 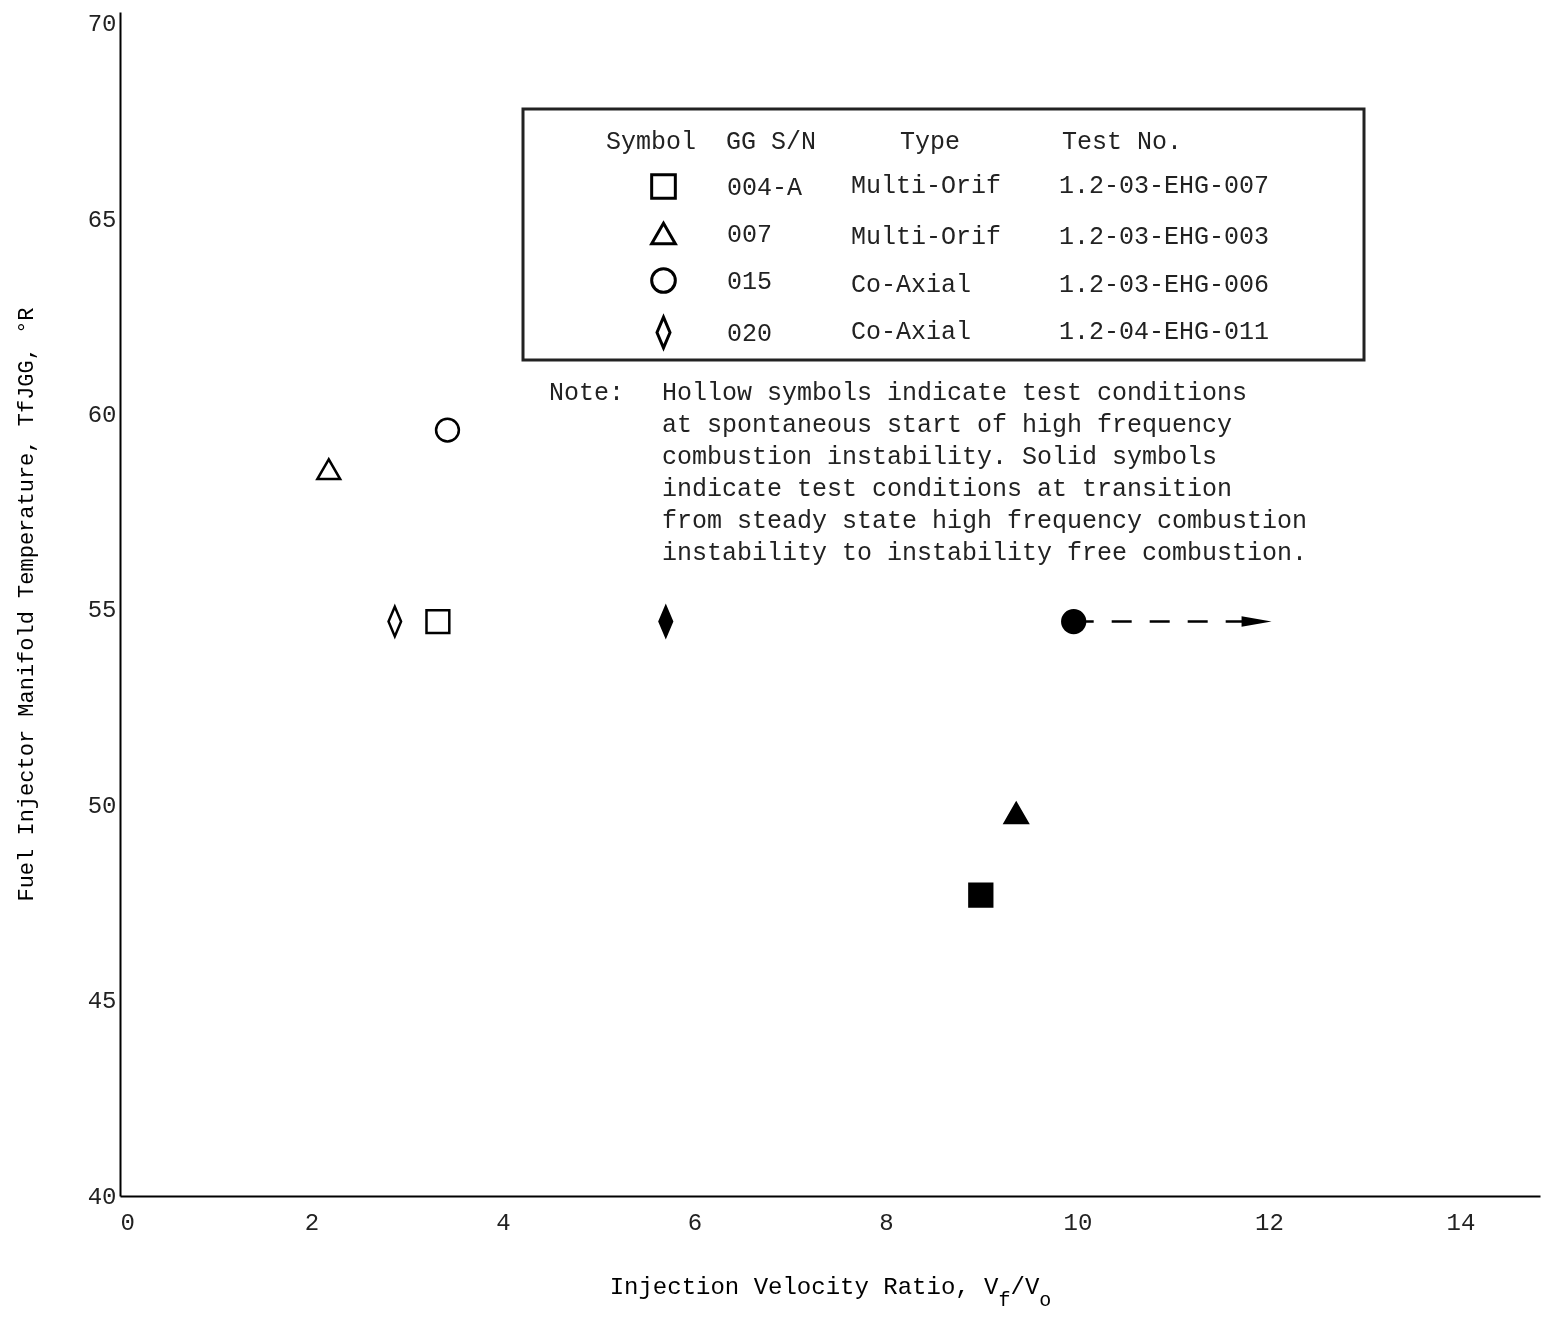 I want to click on annotation: GG S/N, so click(x=771, y=142).